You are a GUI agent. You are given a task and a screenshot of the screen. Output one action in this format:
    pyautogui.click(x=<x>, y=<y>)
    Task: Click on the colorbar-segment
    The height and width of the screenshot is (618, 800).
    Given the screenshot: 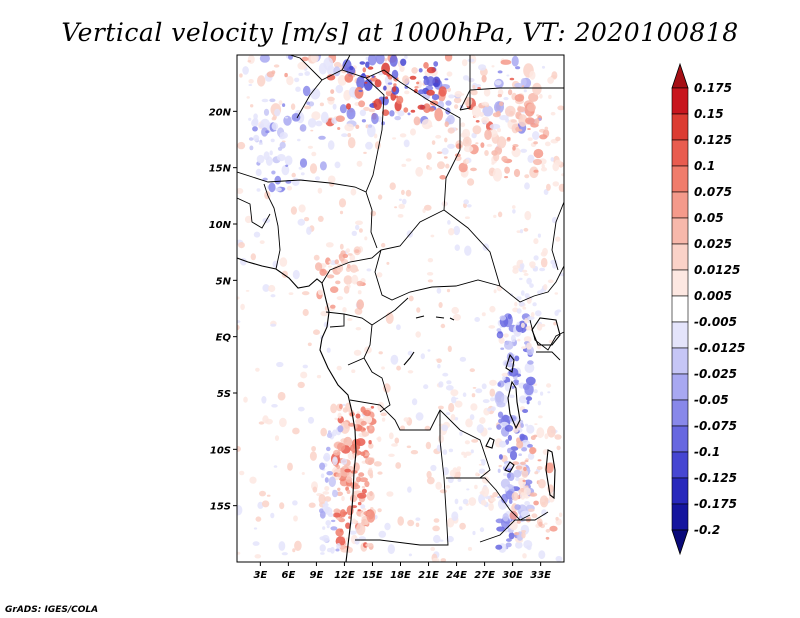 What is the action you would take?
    pyautogui.click(x=680, y=283)
    